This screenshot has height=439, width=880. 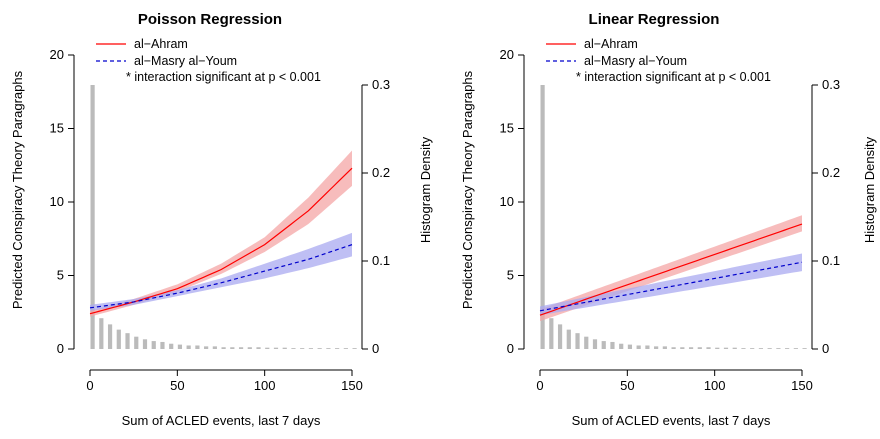 What do you see at coordinates (375, 348) in the screenshot?
I see `y2-tick-label: 0` at bounding box center [375, 348].